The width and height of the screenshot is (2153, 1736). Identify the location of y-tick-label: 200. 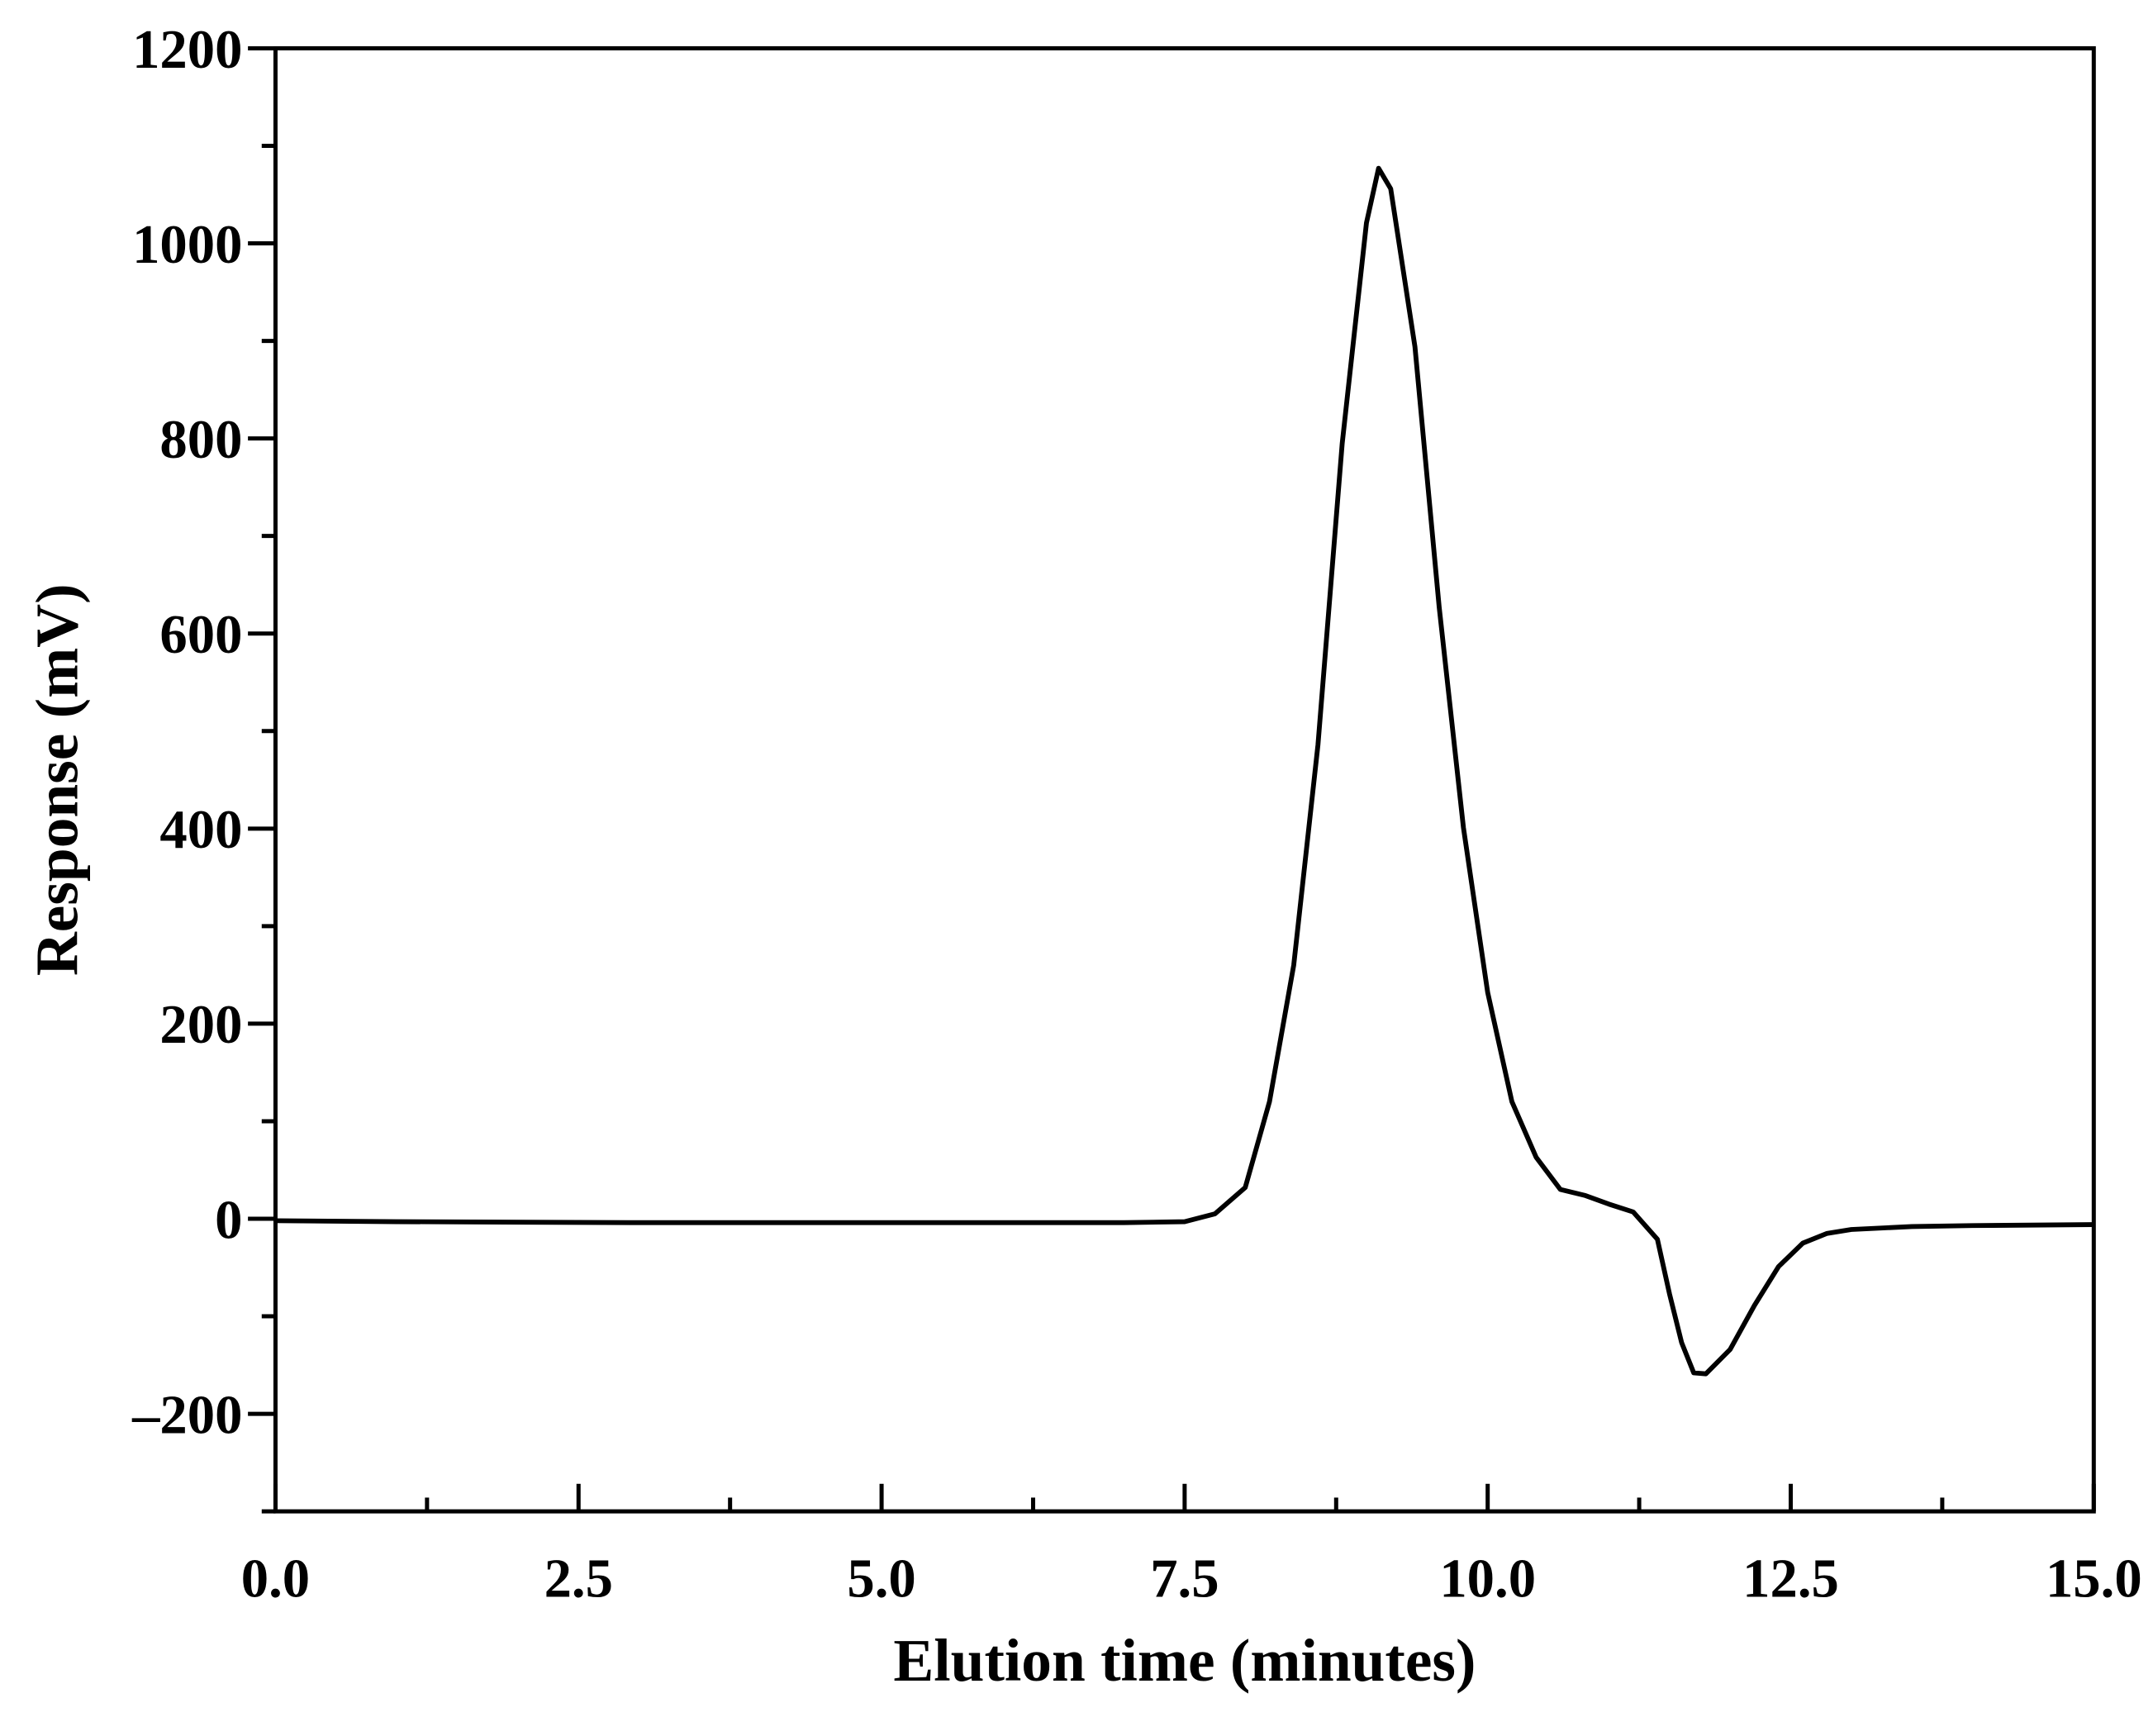
(200, 1025).